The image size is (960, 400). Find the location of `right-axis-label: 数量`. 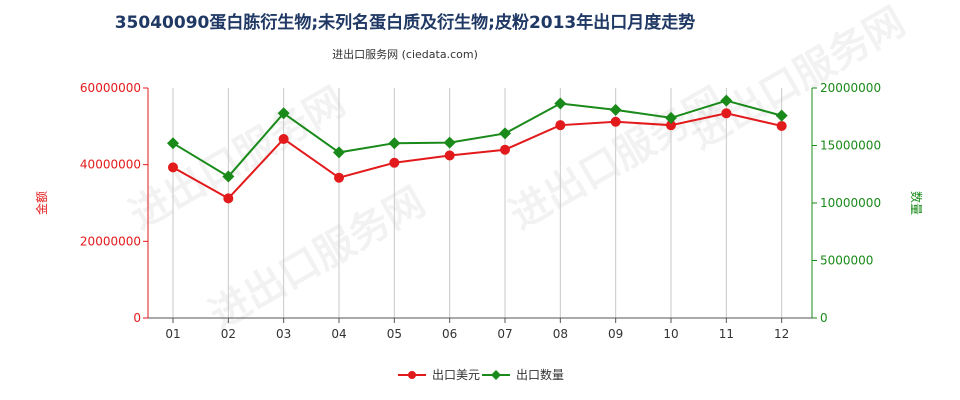

right-axis-label: 数量 is located at coordinates (916, 203).